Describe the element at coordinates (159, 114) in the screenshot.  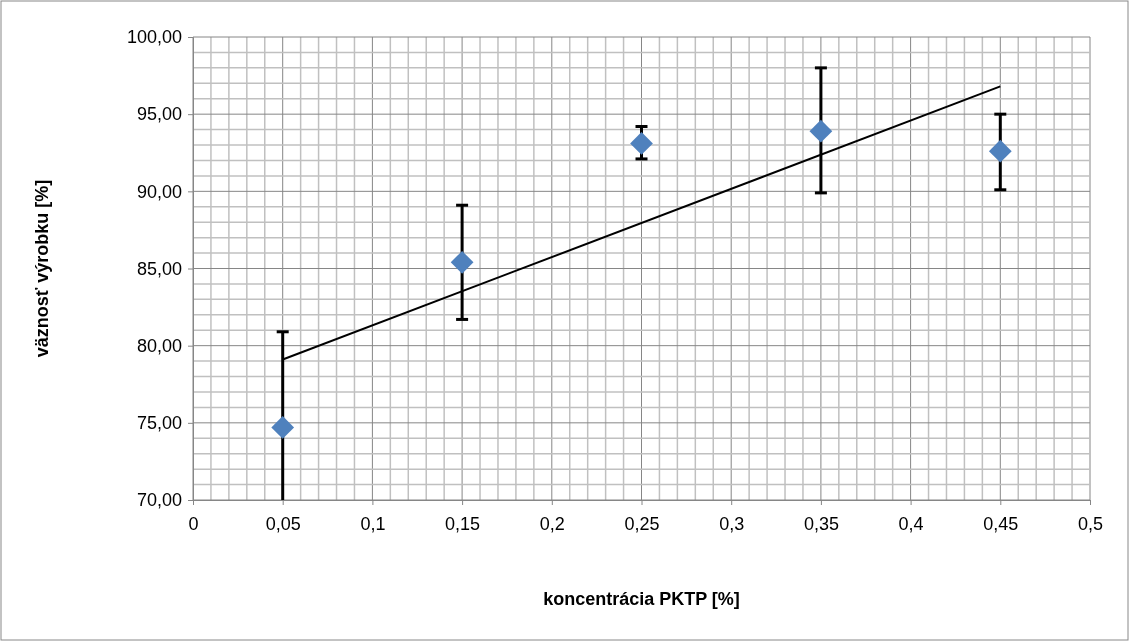
I see `y-tick-label: 95,00` at that location.